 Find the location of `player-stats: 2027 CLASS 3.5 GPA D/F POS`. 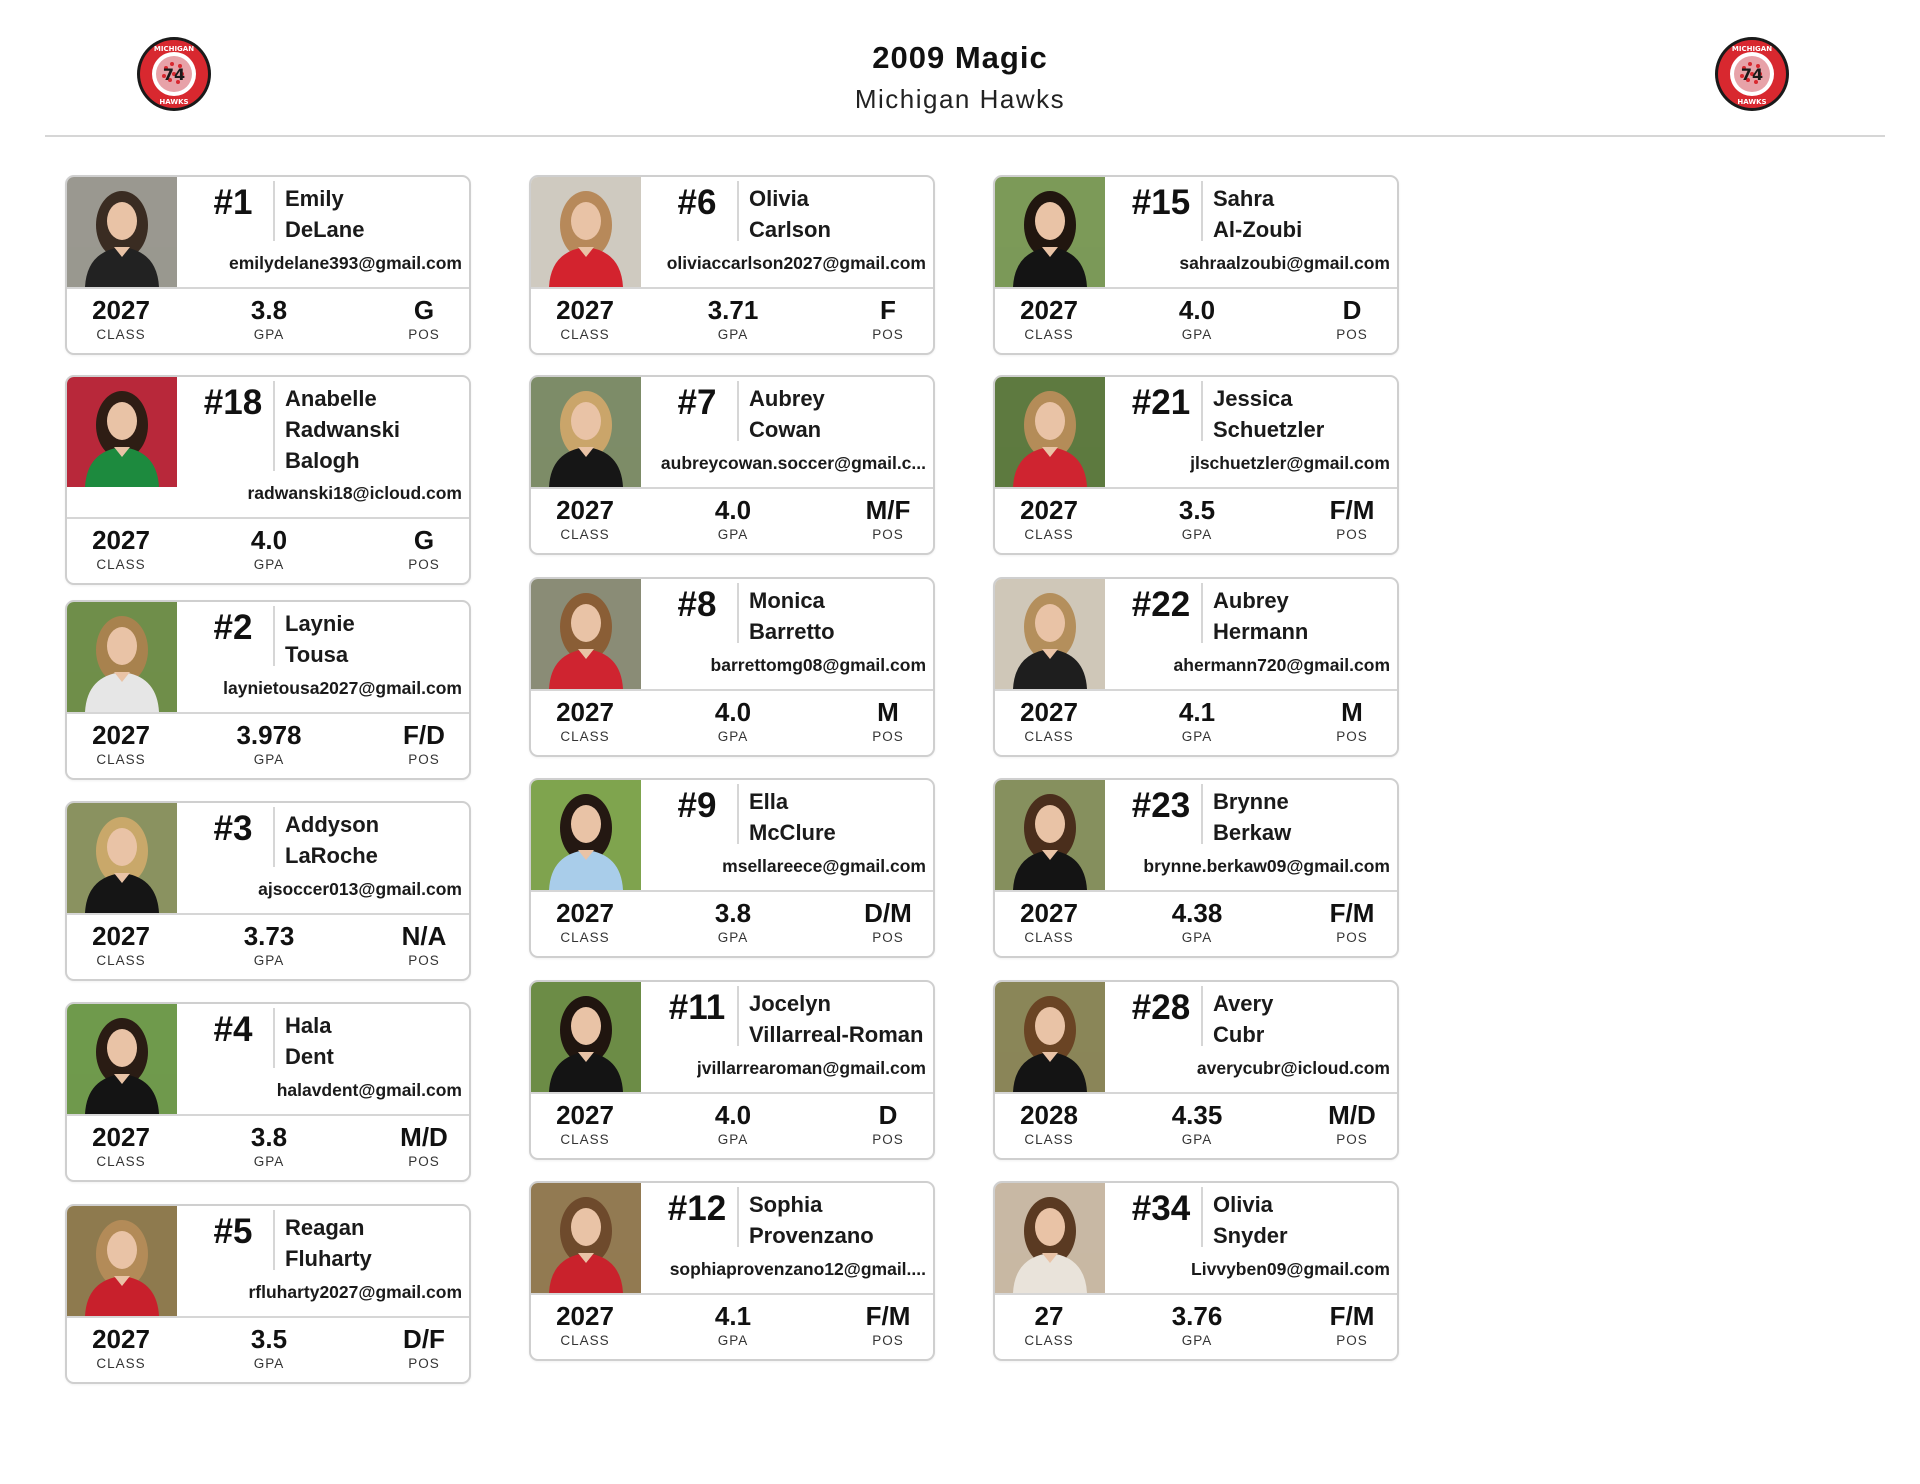

player-stats: 2027 CLASS 3.5 GPA D/F POS is located at coordinates (268, 1350).